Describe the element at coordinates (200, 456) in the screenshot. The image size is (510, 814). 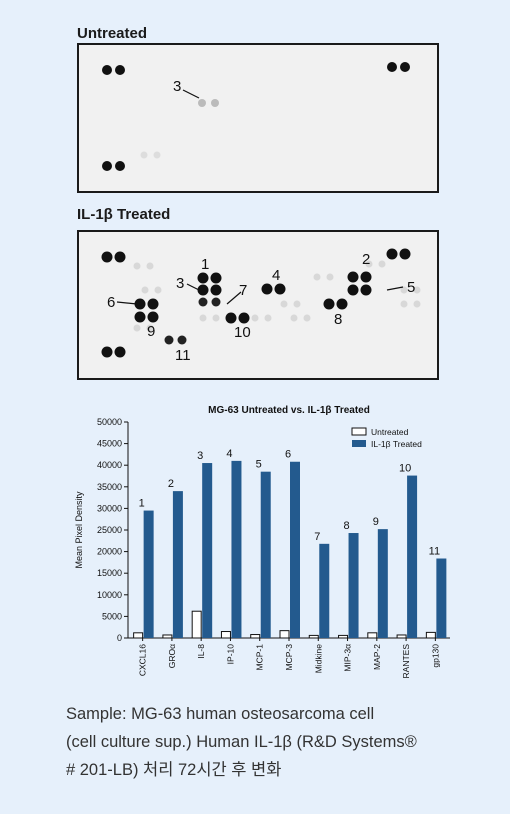
I see `bar-number-label: 3` at that location.